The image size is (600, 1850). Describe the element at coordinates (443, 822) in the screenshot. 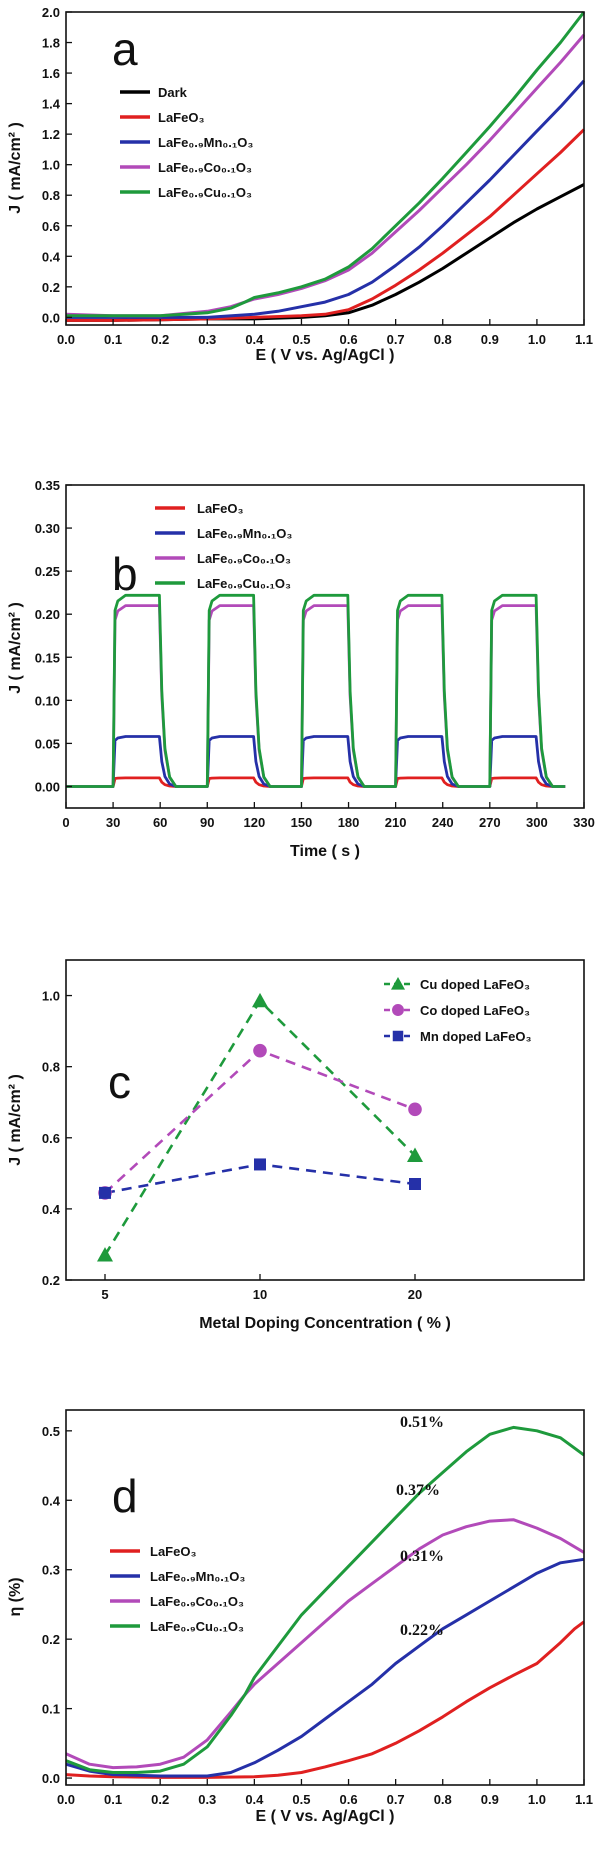

I see `x-tick-label-b: 240` at that location.